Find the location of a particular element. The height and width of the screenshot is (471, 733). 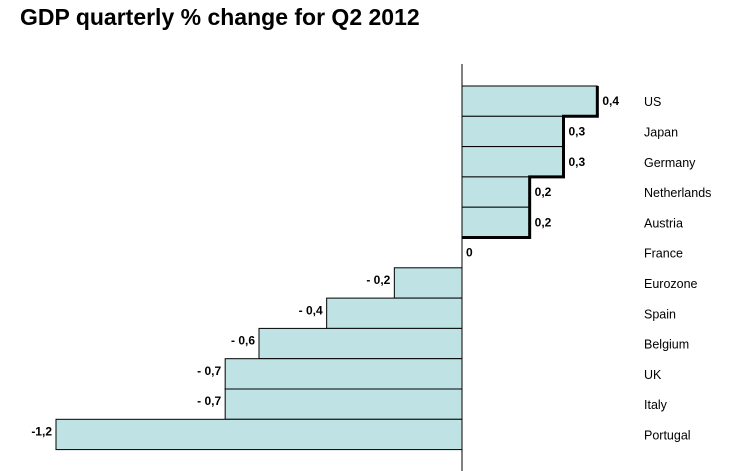

category-label-france: France is located at coordinates (663, 254).